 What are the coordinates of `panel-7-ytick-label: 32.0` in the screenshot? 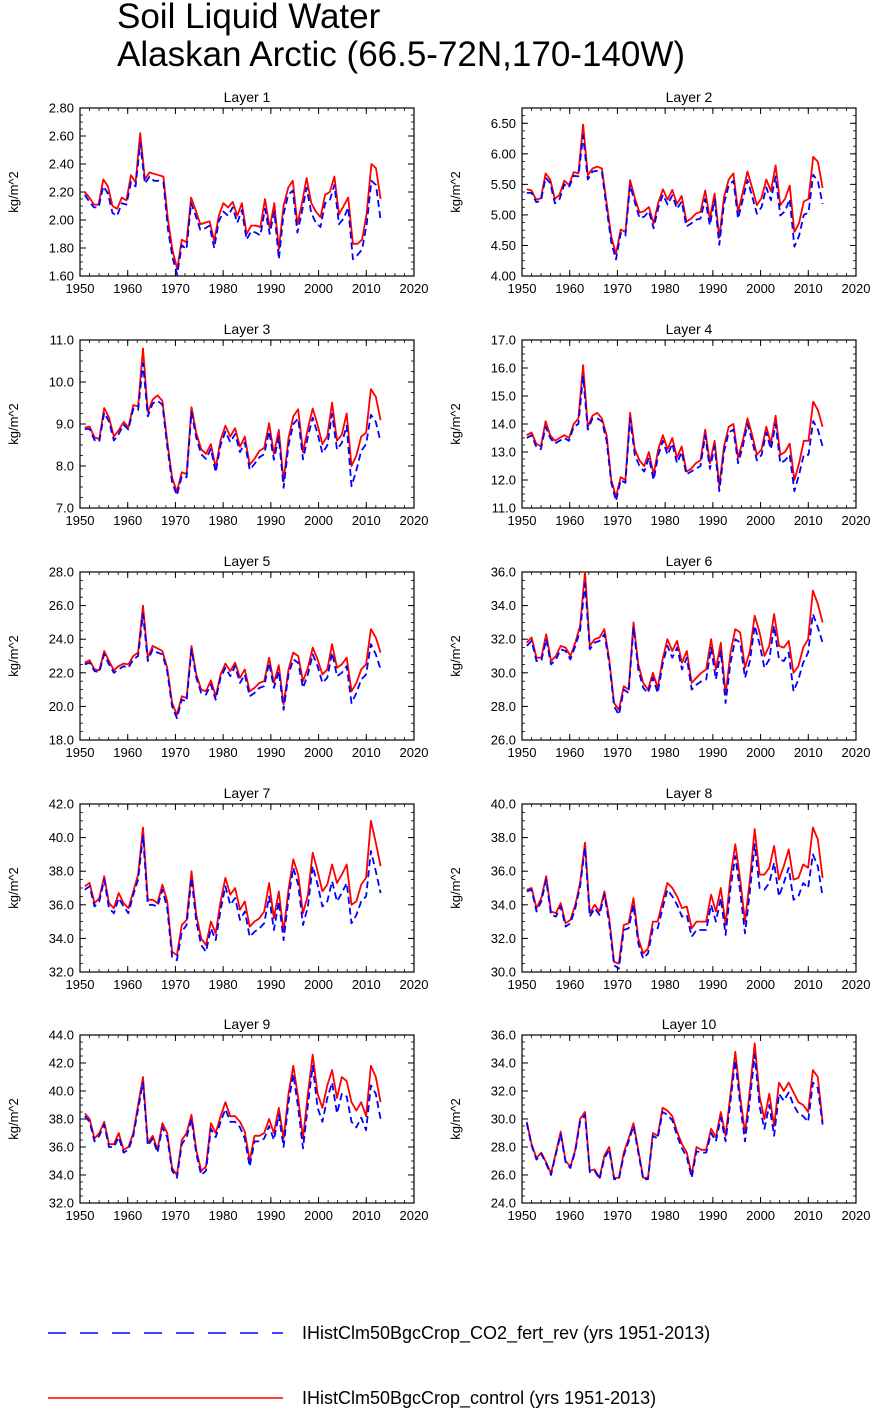 It's located at (61, 972).